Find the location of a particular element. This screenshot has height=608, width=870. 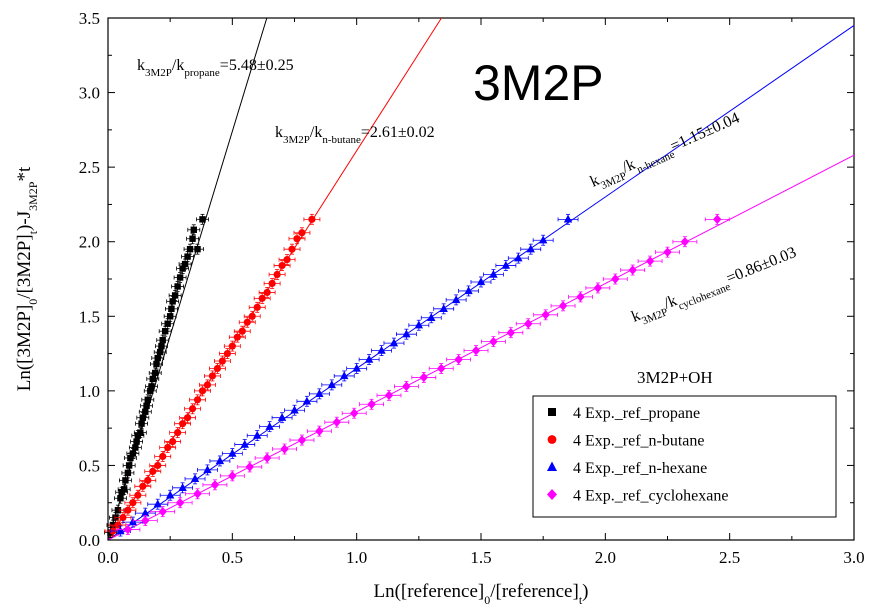

y-label-part: /[3M2P] is located at coordinates (24, 266).